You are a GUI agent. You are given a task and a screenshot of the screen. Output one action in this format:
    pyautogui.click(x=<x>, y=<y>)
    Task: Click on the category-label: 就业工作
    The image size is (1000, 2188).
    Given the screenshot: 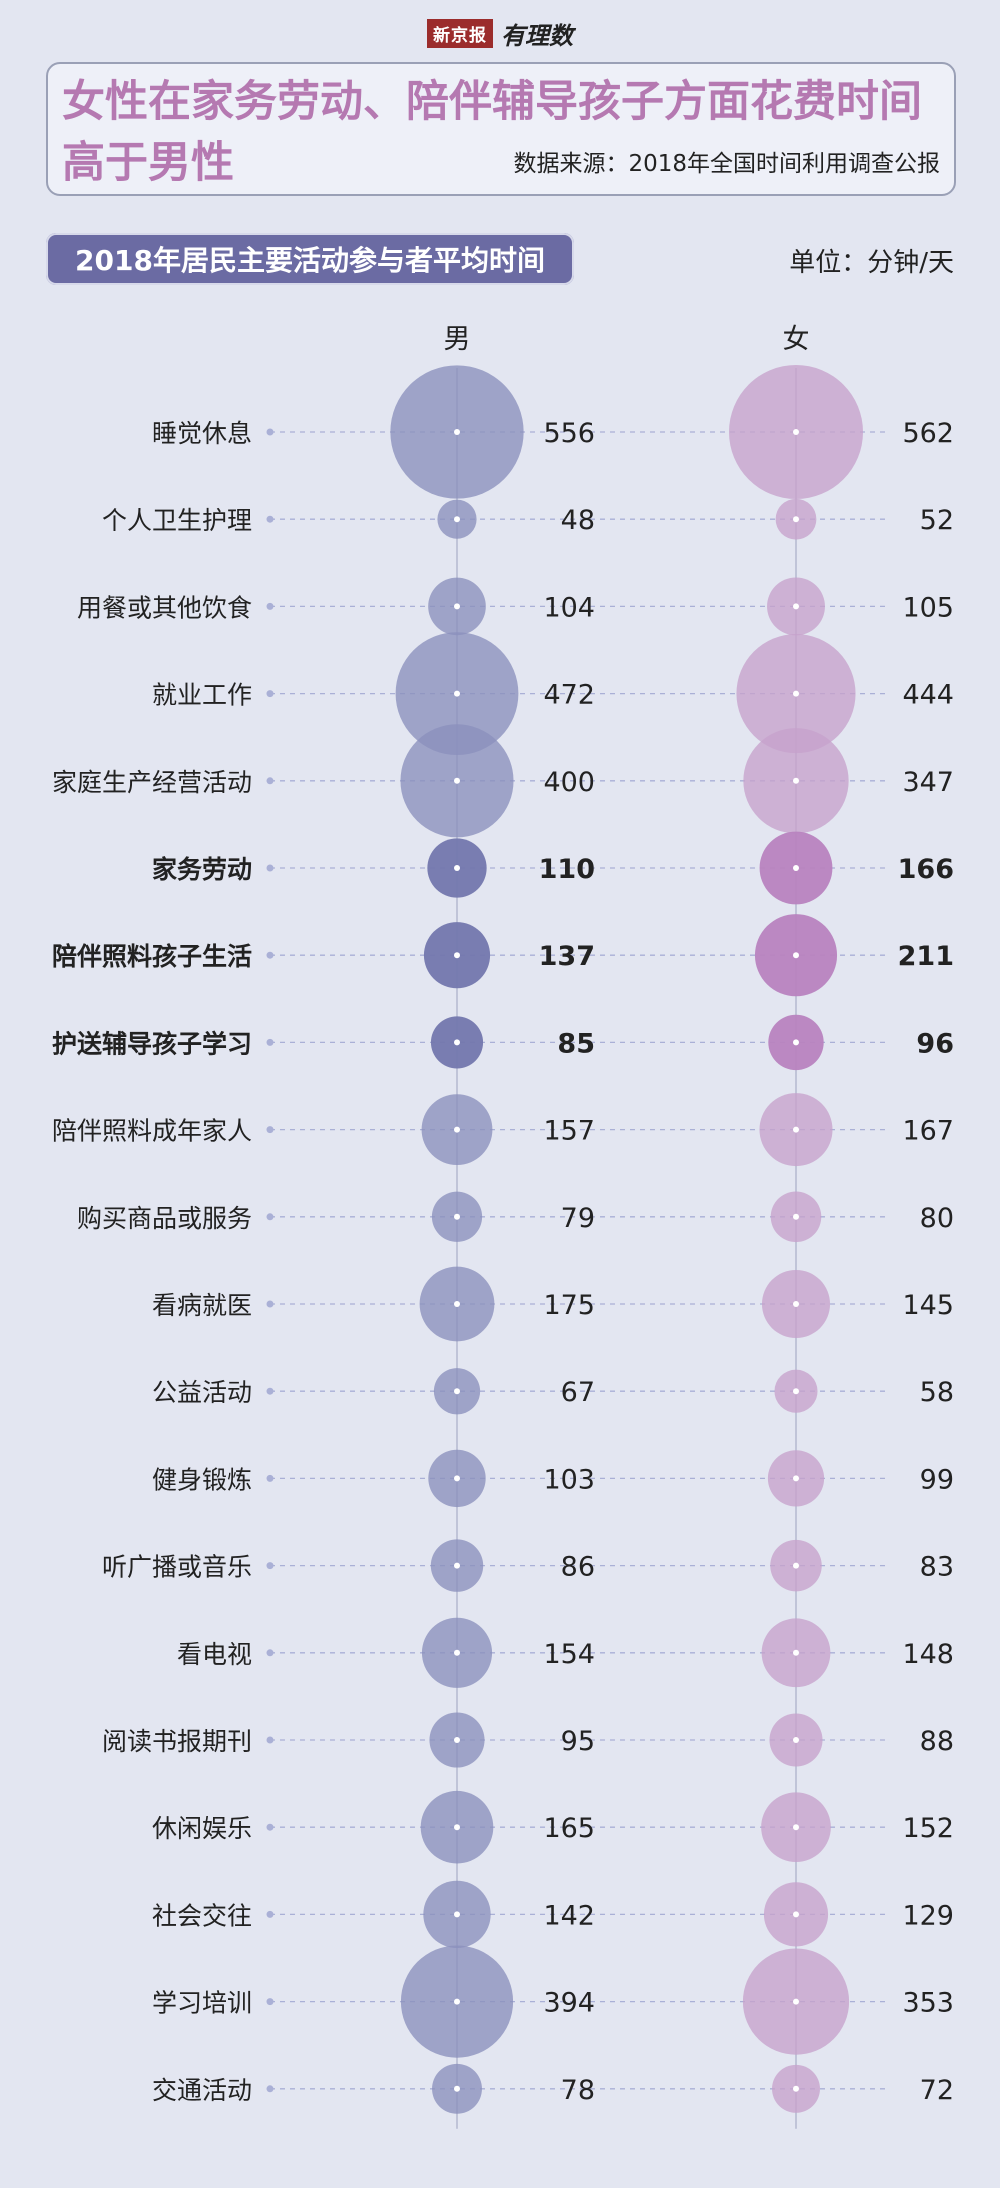 What is the action you would take?
    pyautogui.click(x=202, y=695)
    